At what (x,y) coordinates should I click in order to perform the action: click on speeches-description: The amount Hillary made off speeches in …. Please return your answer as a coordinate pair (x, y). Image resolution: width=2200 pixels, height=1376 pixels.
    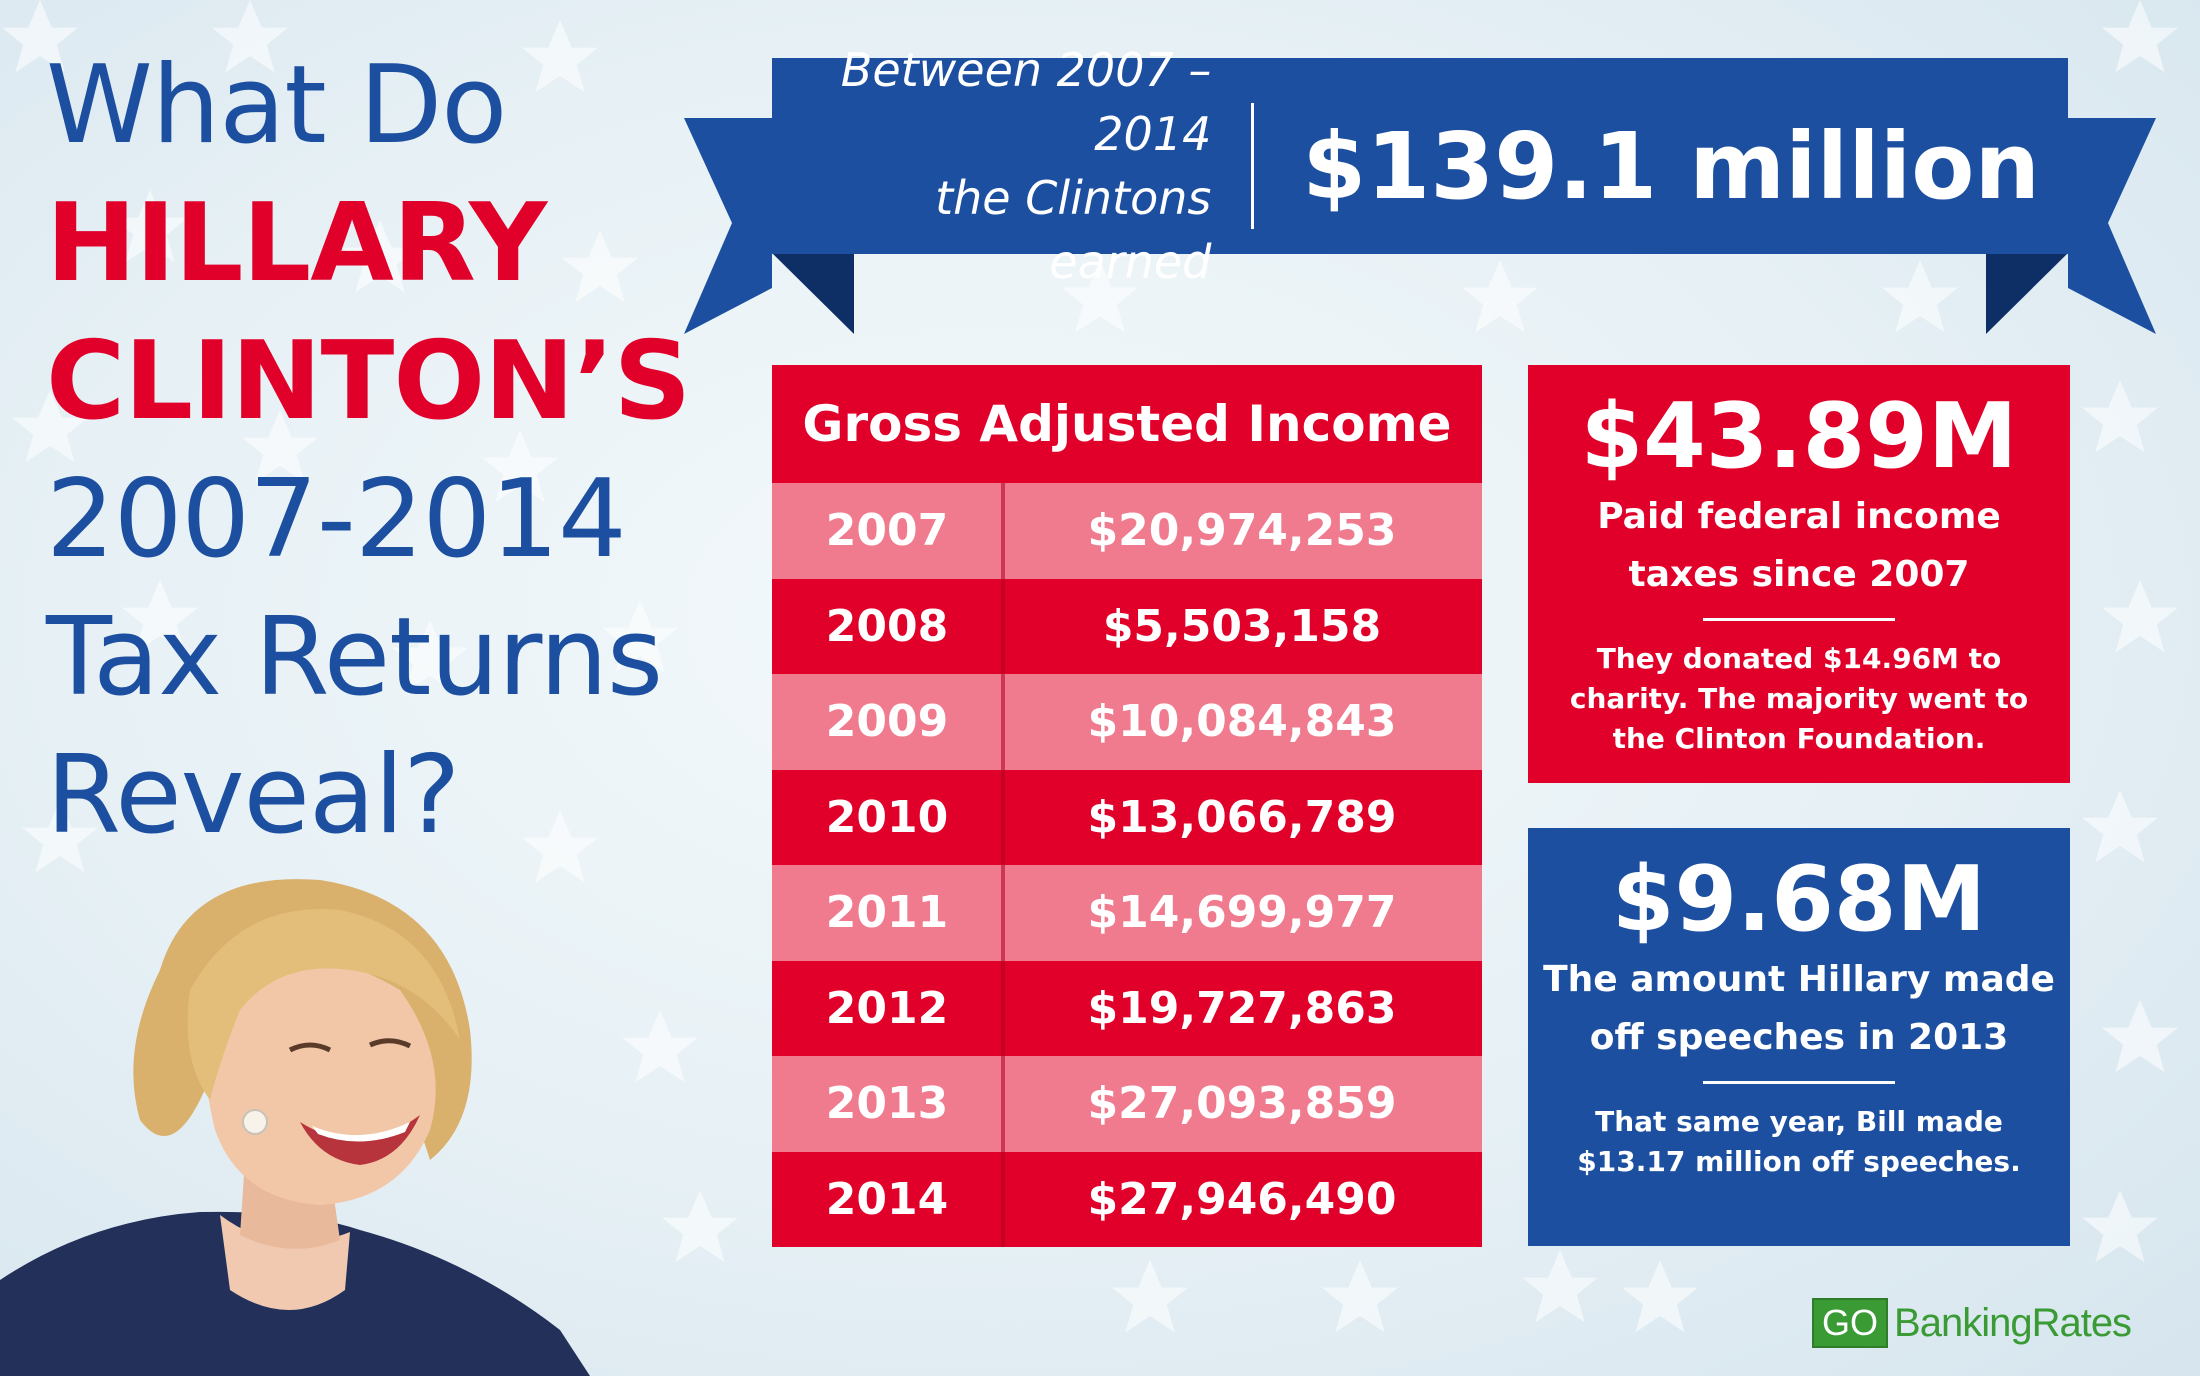
    Looking at the image, I should click on (1799, 1009).